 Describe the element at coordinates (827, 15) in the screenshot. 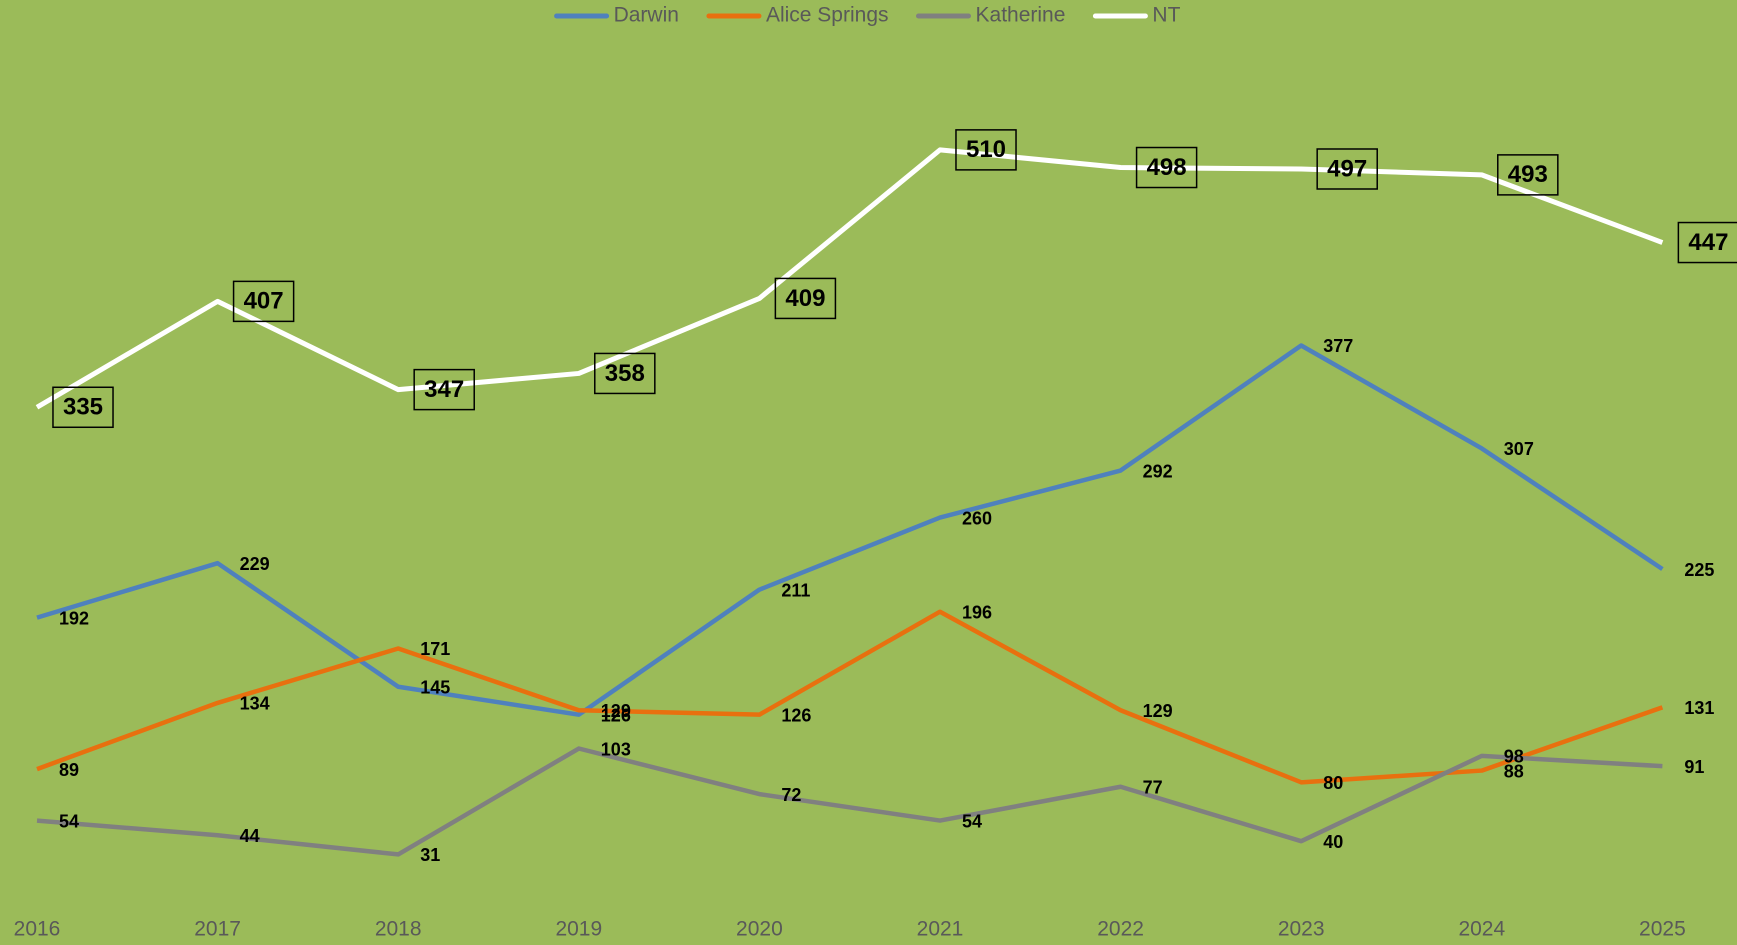

I see `legend-label: Alice Springs` at that location.